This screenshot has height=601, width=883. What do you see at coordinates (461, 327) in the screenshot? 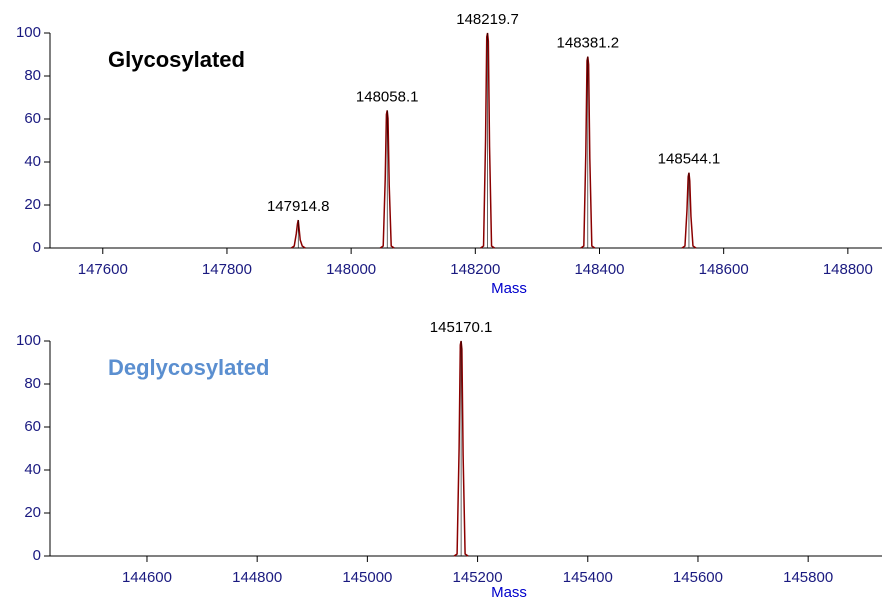
I see `peak-label: 145170.1` at bounding box center [461, 327].